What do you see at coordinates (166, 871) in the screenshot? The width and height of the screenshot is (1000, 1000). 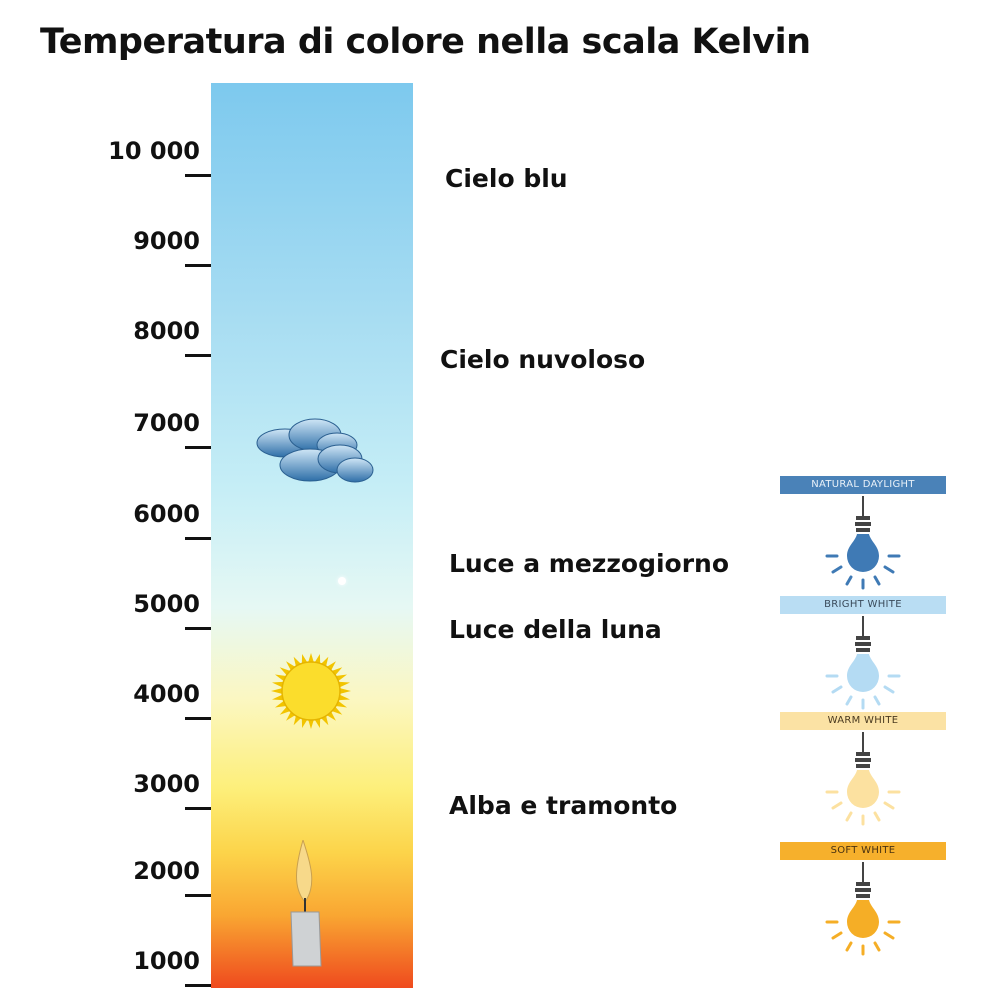 I see `tick-label: 2000` at bounding box center [166, 871].